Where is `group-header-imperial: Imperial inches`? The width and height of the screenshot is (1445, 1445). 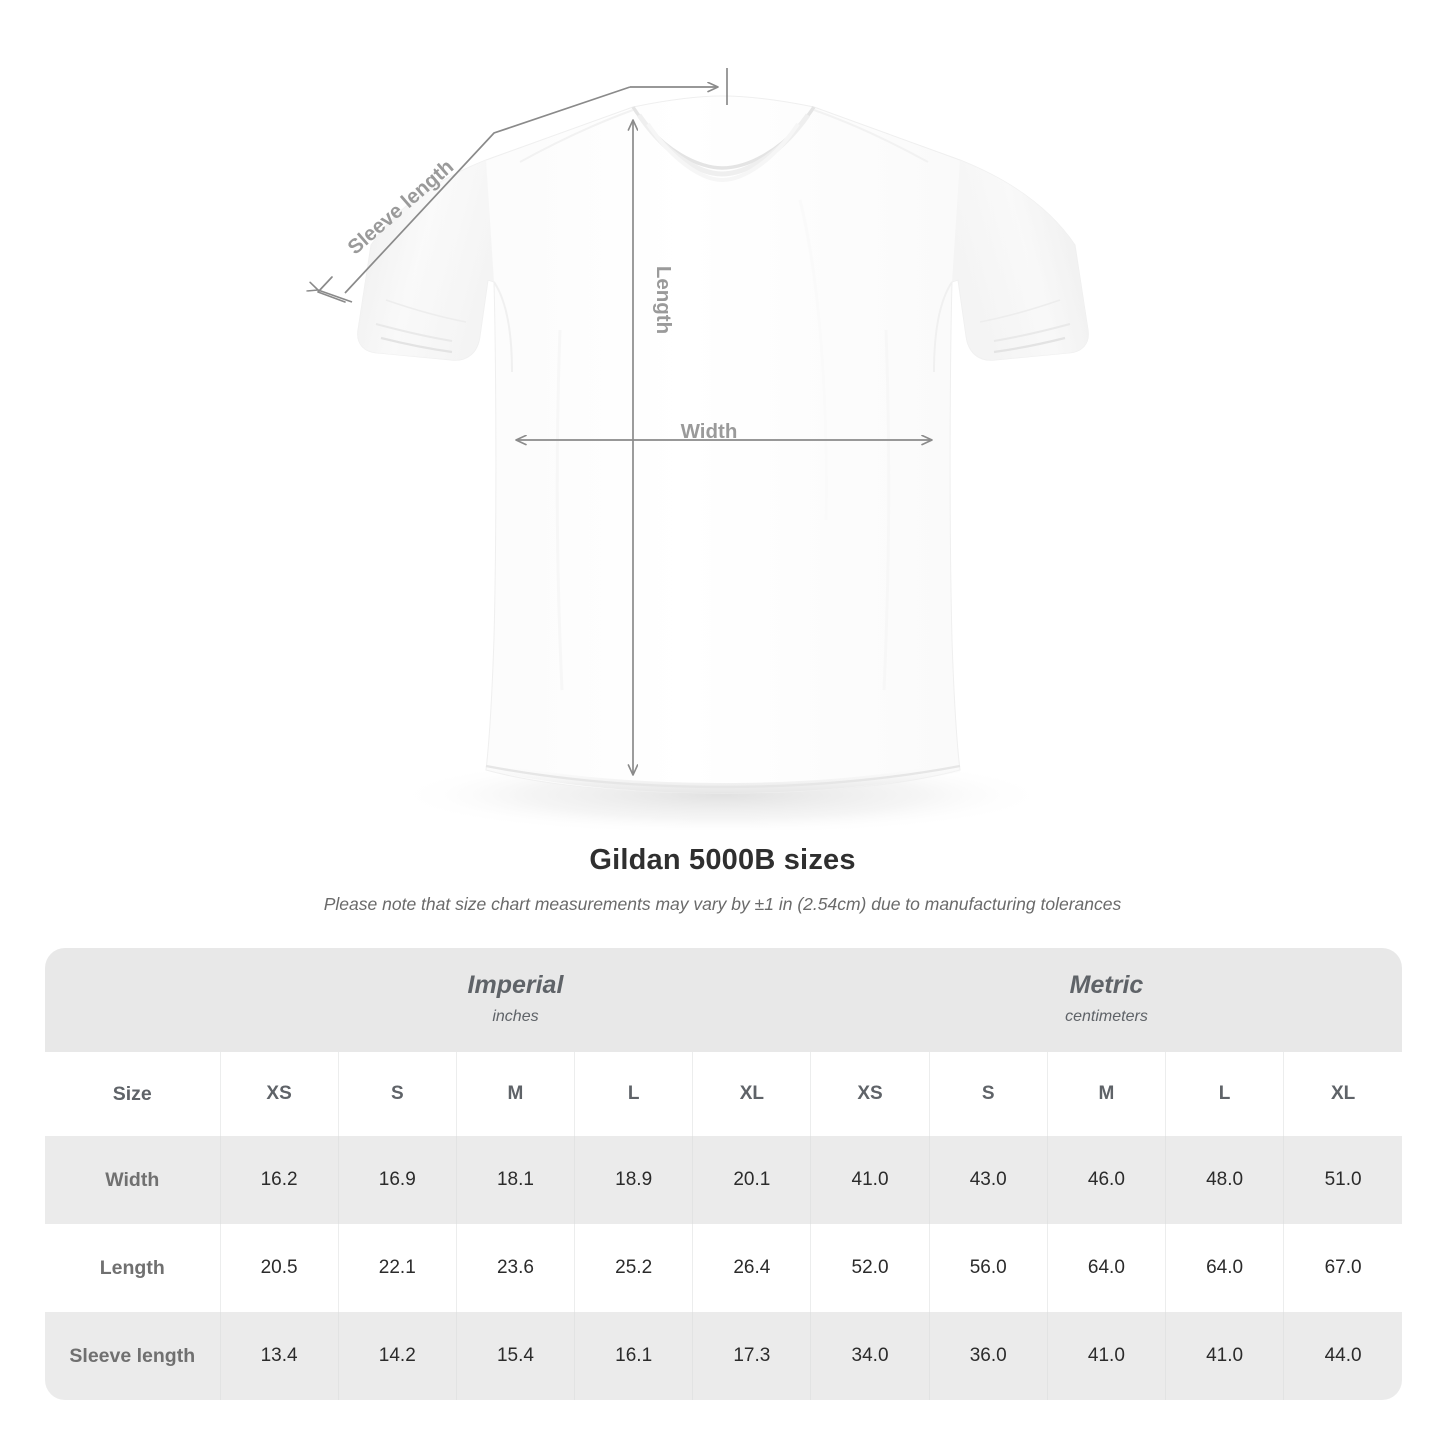
group-header-imperial: Imperial inches is located at coordinates (515, 1000).